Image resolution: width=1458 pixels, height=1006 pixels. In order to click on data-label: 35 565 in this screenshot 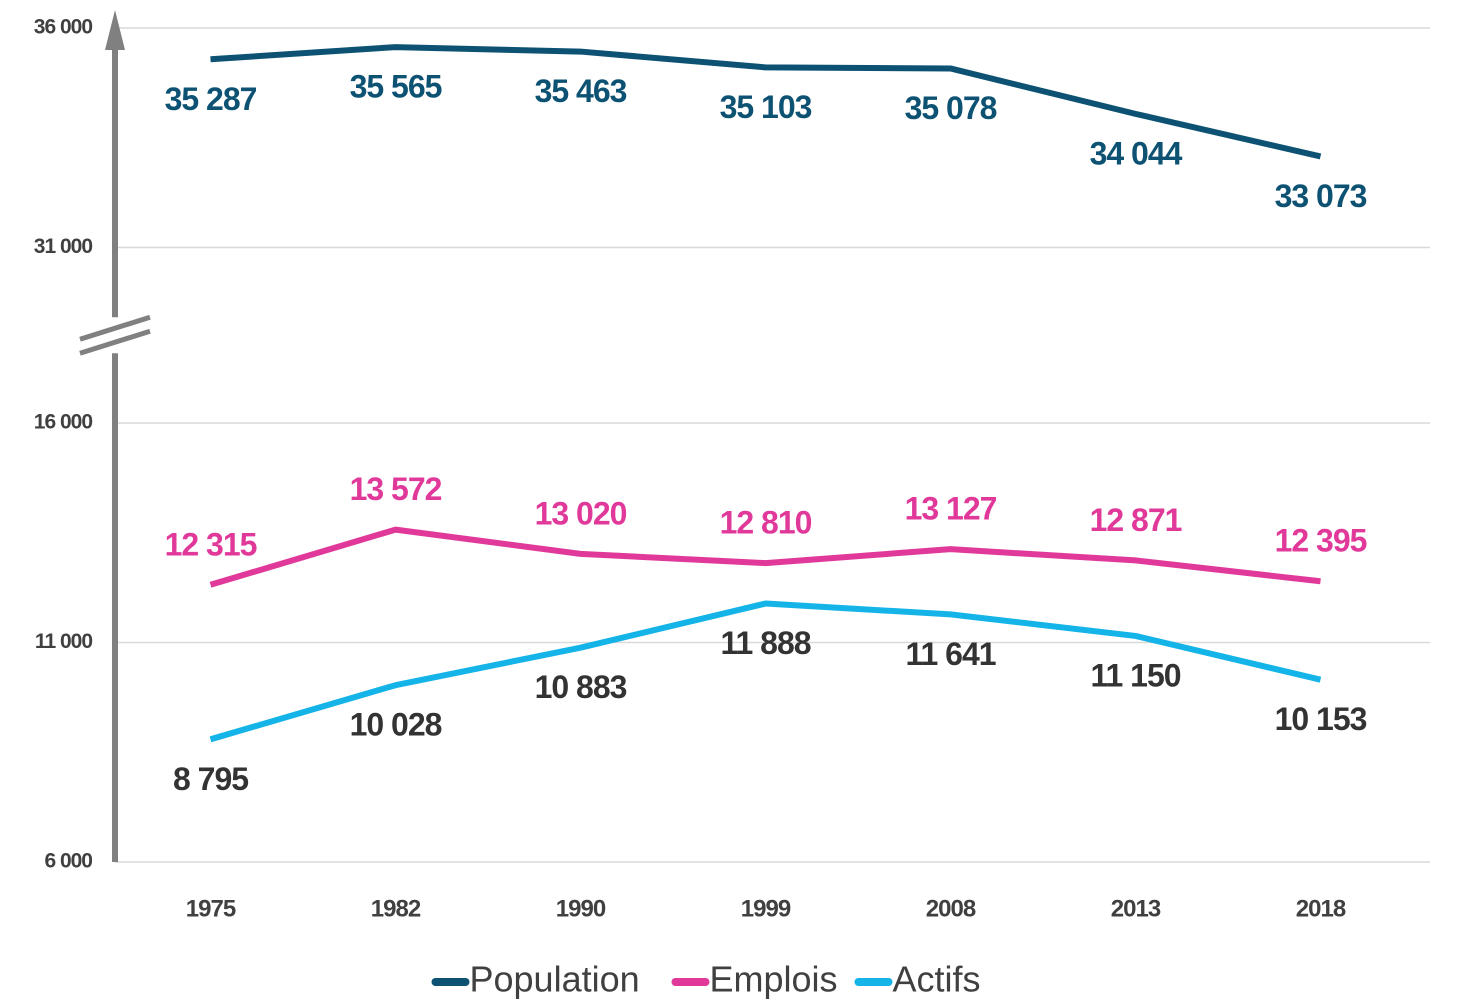, I will do `click(396, 87)`.